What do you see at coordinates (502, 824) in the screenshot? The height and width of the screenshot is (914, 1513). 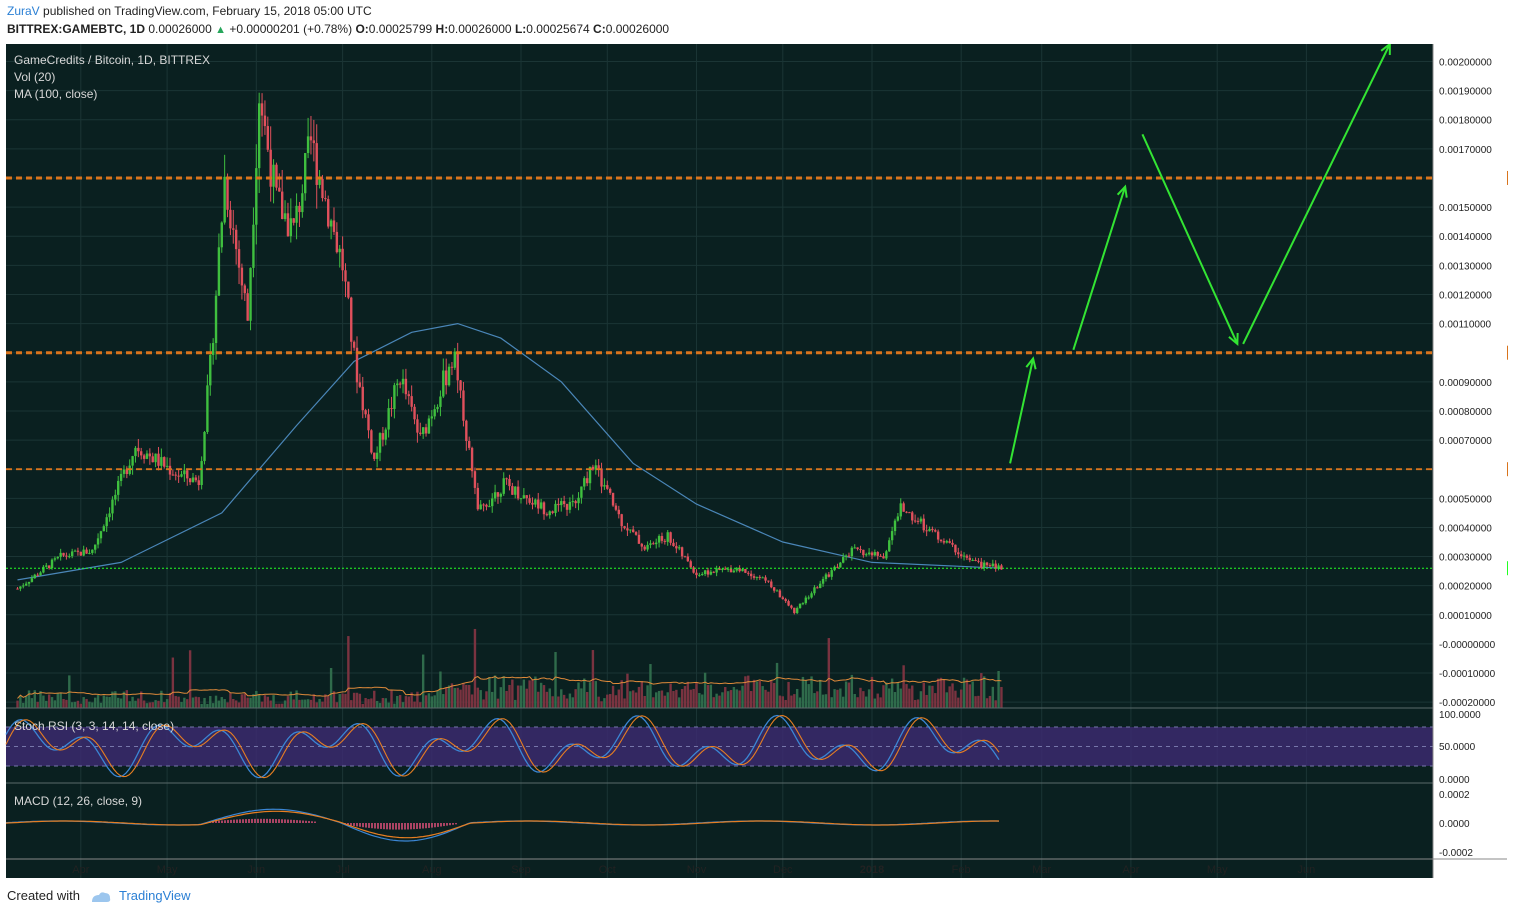 I see `macd-signal-line` at bounding box center [502, 824].